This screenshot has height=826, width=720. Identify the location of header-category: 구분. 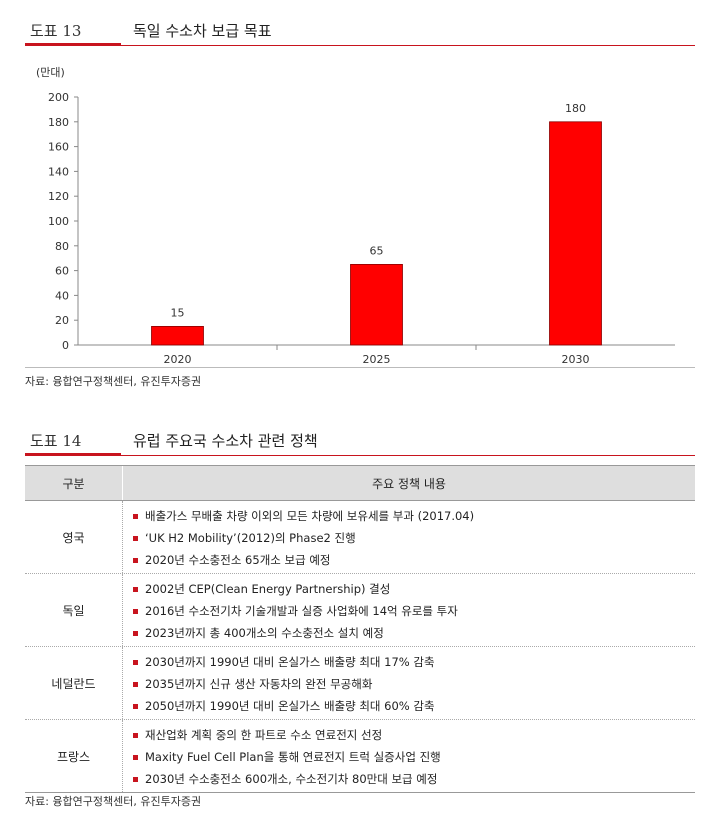
(74, 483).